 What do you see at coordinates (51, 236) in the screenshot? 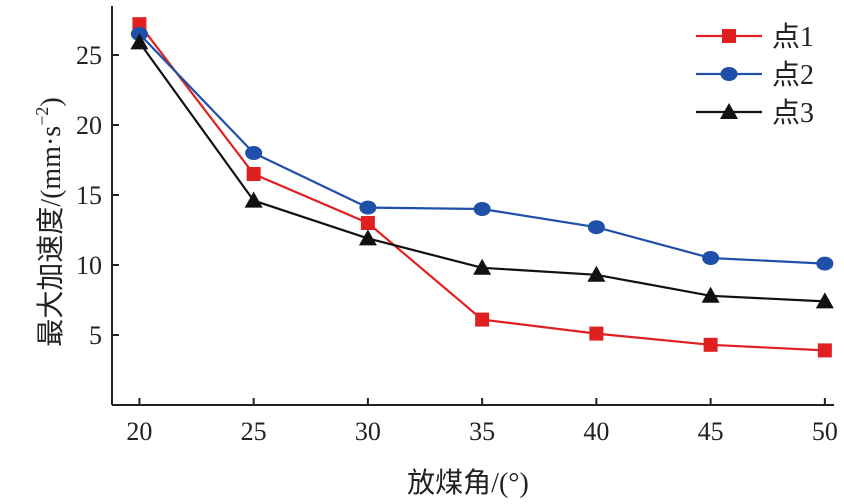
I see `y-axis-title-main: 最大加速度/(mm·s` at bounding box center [51, 236].